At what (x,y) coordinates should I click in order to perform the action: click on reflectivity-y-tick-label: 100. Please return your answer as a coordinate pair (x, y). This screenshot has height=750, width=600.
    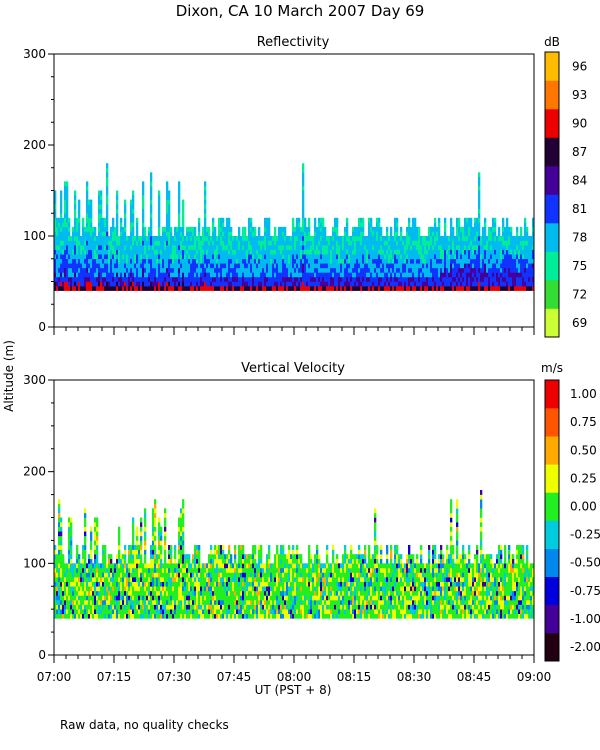
    Looking at the image, I should click on (34, 236).